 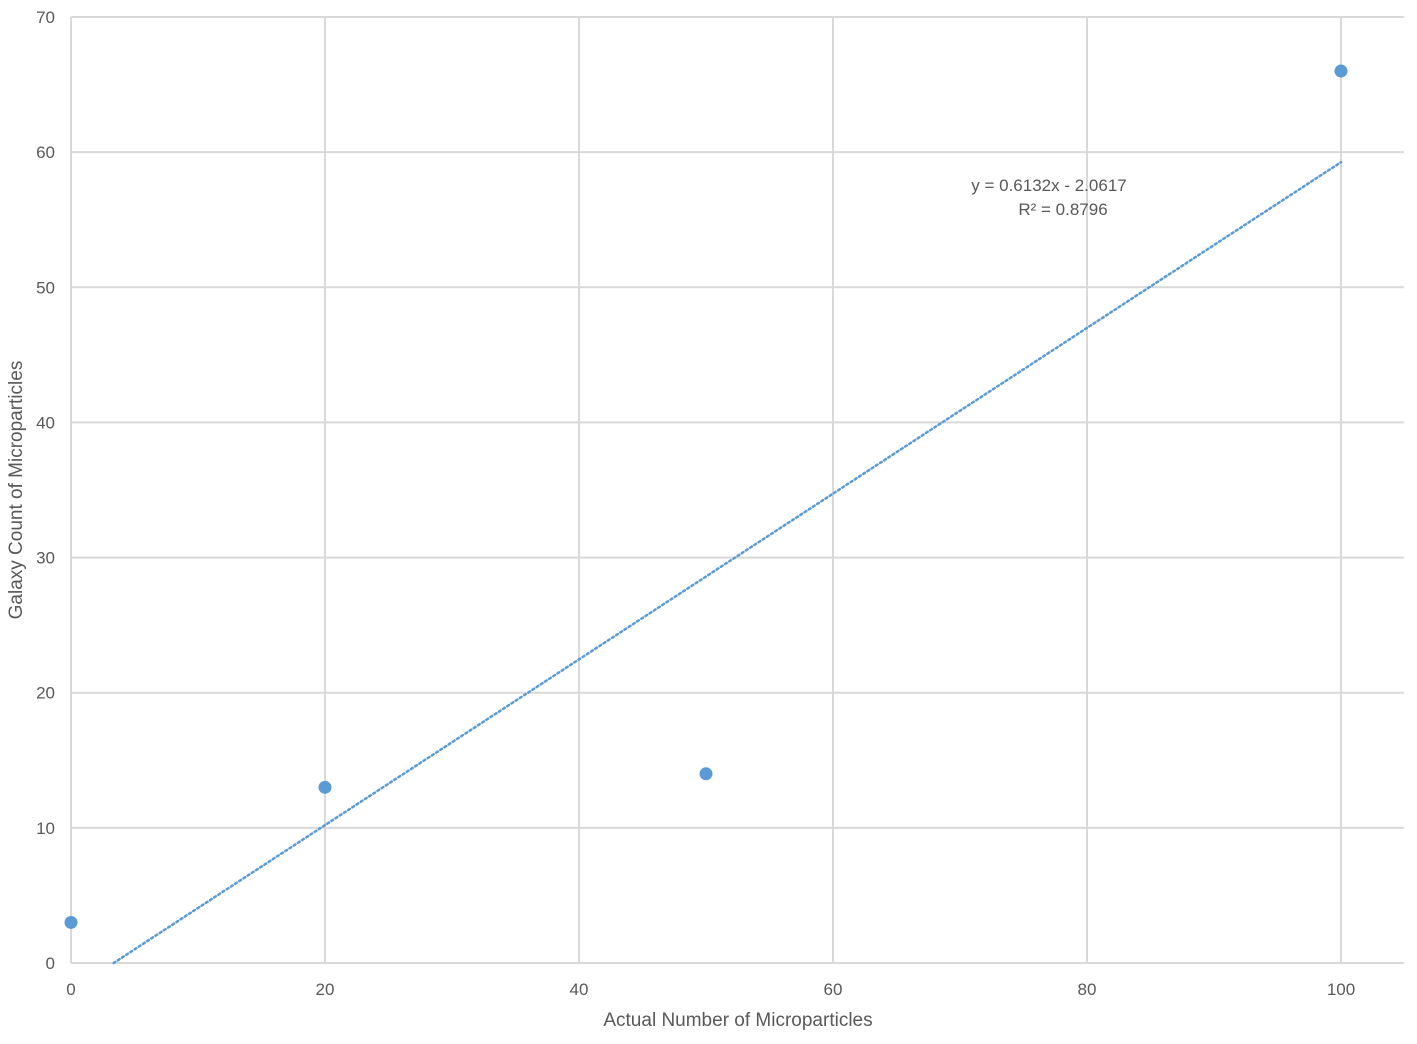 I want to click on x-axis-title: Actual Number of Microparticles, so click(x=737, y=1020).